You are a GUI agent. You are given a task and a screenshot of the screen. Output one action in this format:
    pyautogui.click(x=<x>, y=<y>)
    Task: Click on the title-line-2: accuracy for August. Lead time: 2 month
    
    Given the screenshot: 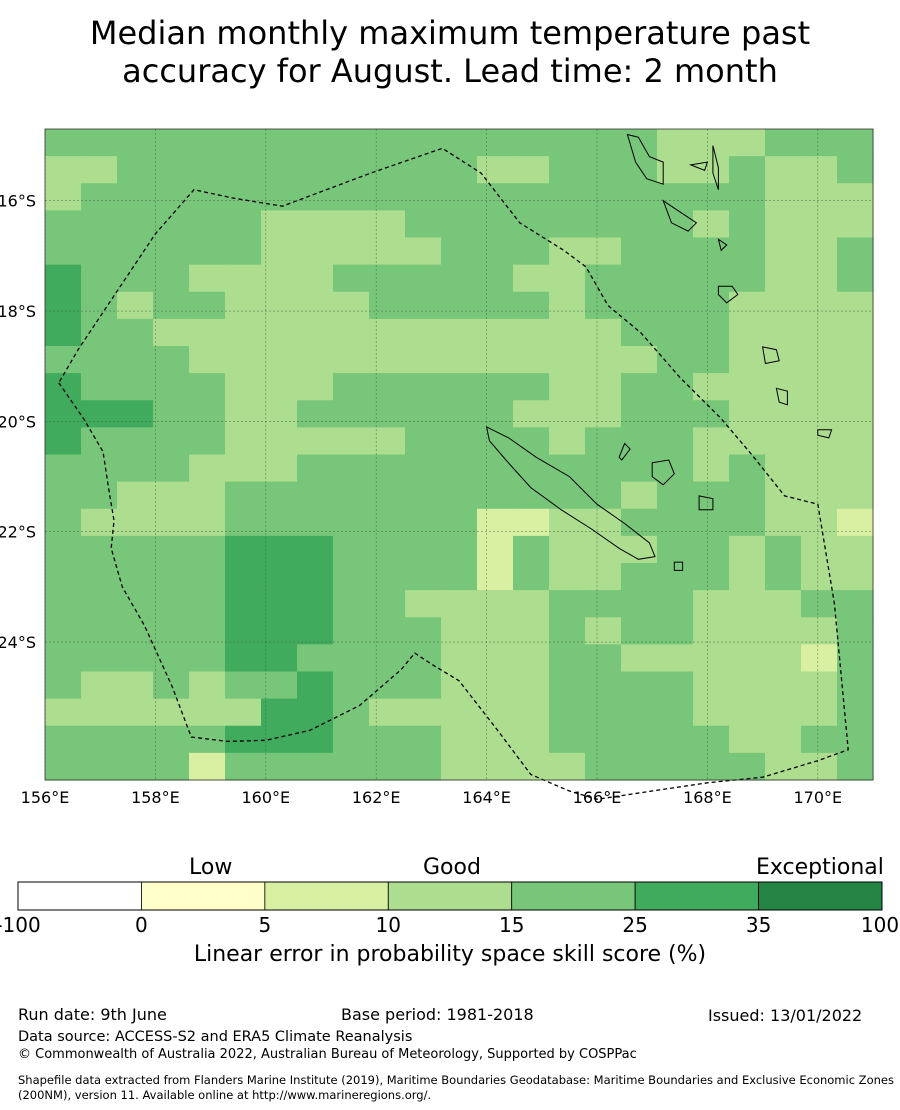 What is the action you would take?
    pyautogui.click(x=450, y=71)
    